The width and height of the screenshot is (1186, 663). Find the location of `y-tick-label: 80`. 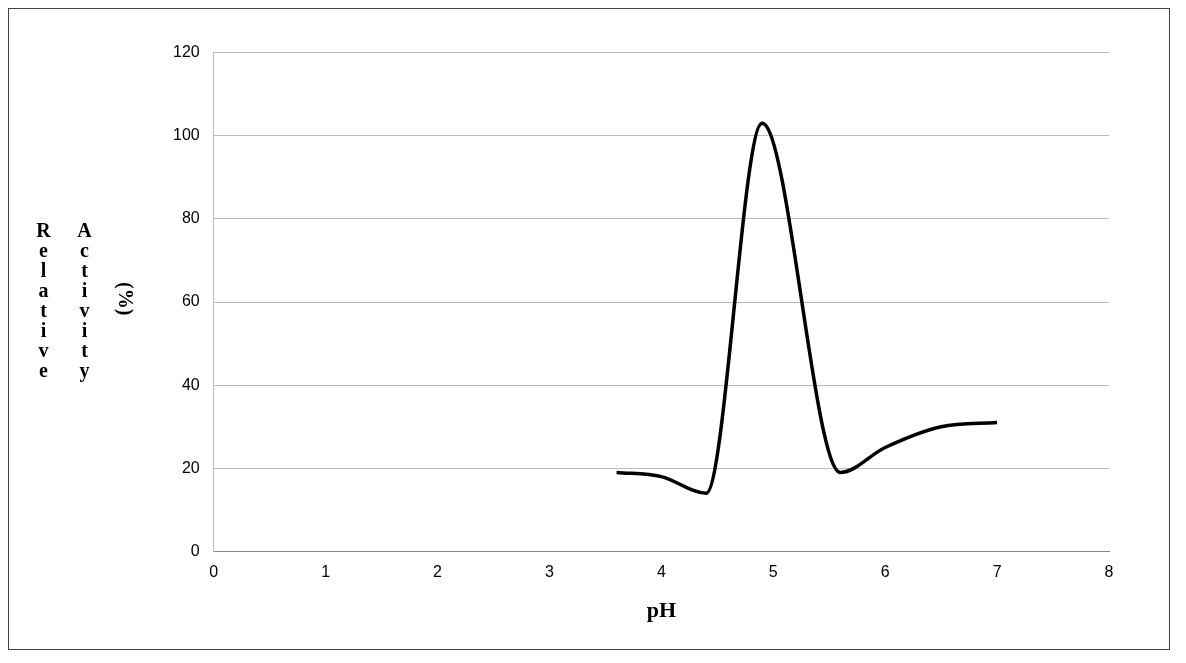

y-tick-label: 80 is located at coordinates (190, 218).